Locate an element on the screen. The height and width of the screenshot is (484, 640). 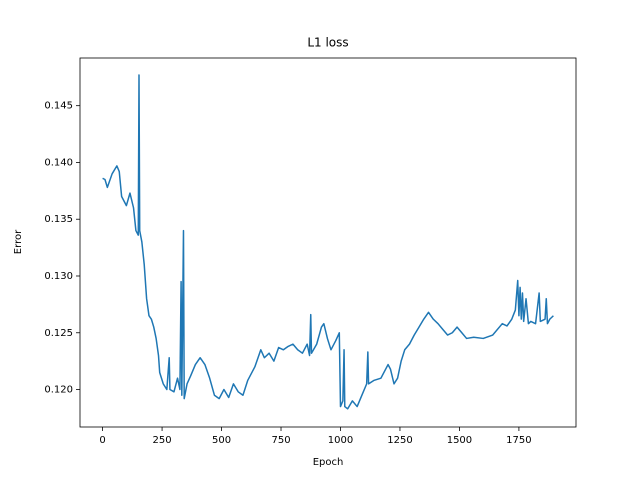
chart-title: L1 loss is located at coordinates (327, 43).